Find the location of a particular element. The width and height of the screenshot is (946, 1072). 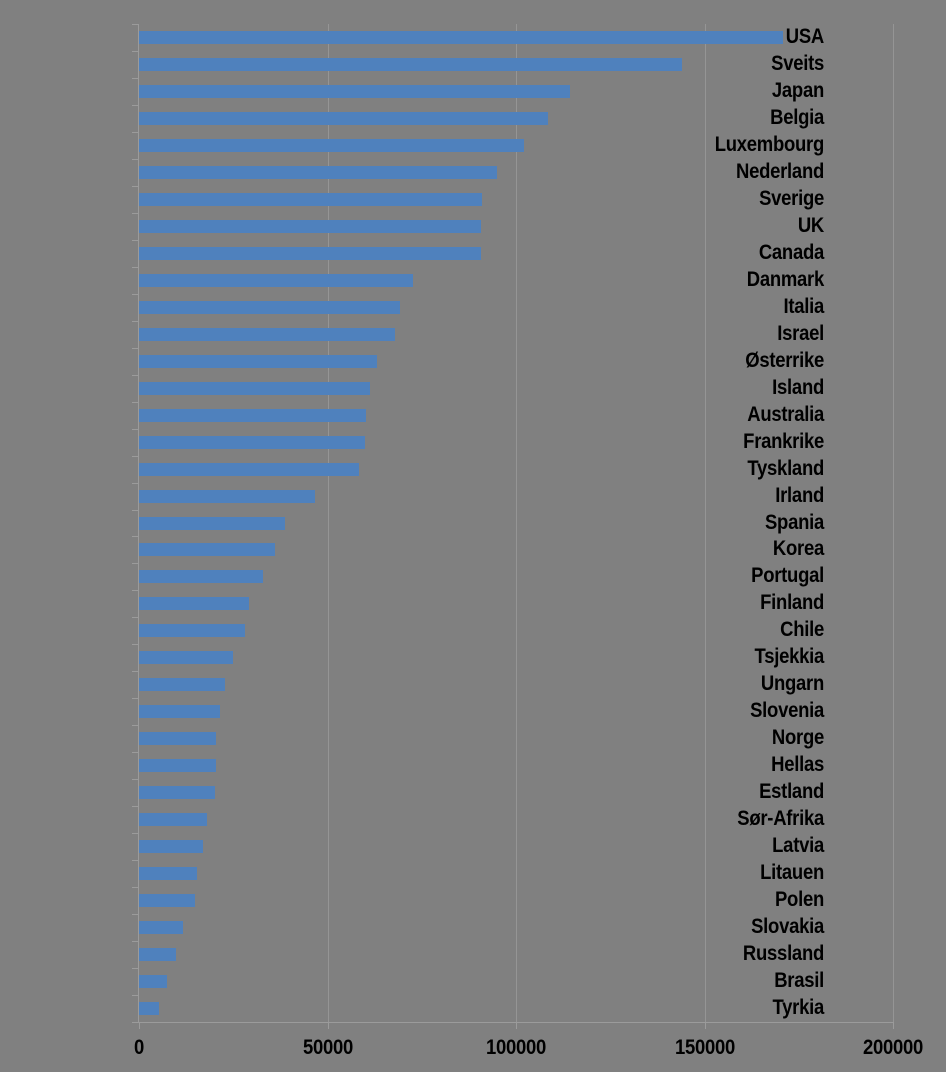

category-label: USA is located at coordinates (805, 36).